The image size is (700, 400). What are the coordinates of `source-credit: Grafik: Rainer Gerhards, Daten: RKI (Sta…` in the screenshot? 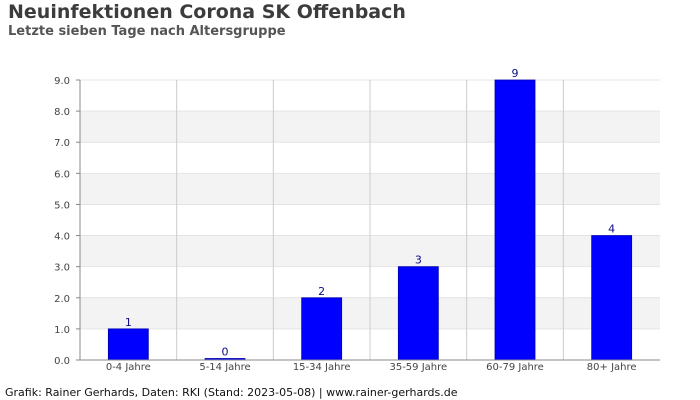 It's located at (231, 392).